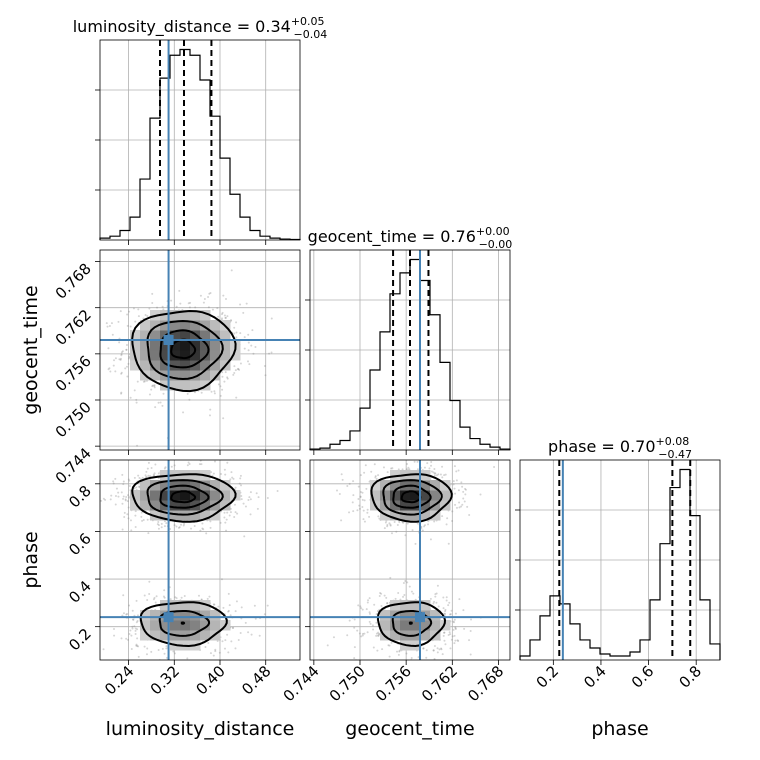 This screenshot has width=760, height=760. What do you see at coordinates (675, 454) in the screenshot?
I see `title-minus: −0.47` at bounding box center [675, 454].